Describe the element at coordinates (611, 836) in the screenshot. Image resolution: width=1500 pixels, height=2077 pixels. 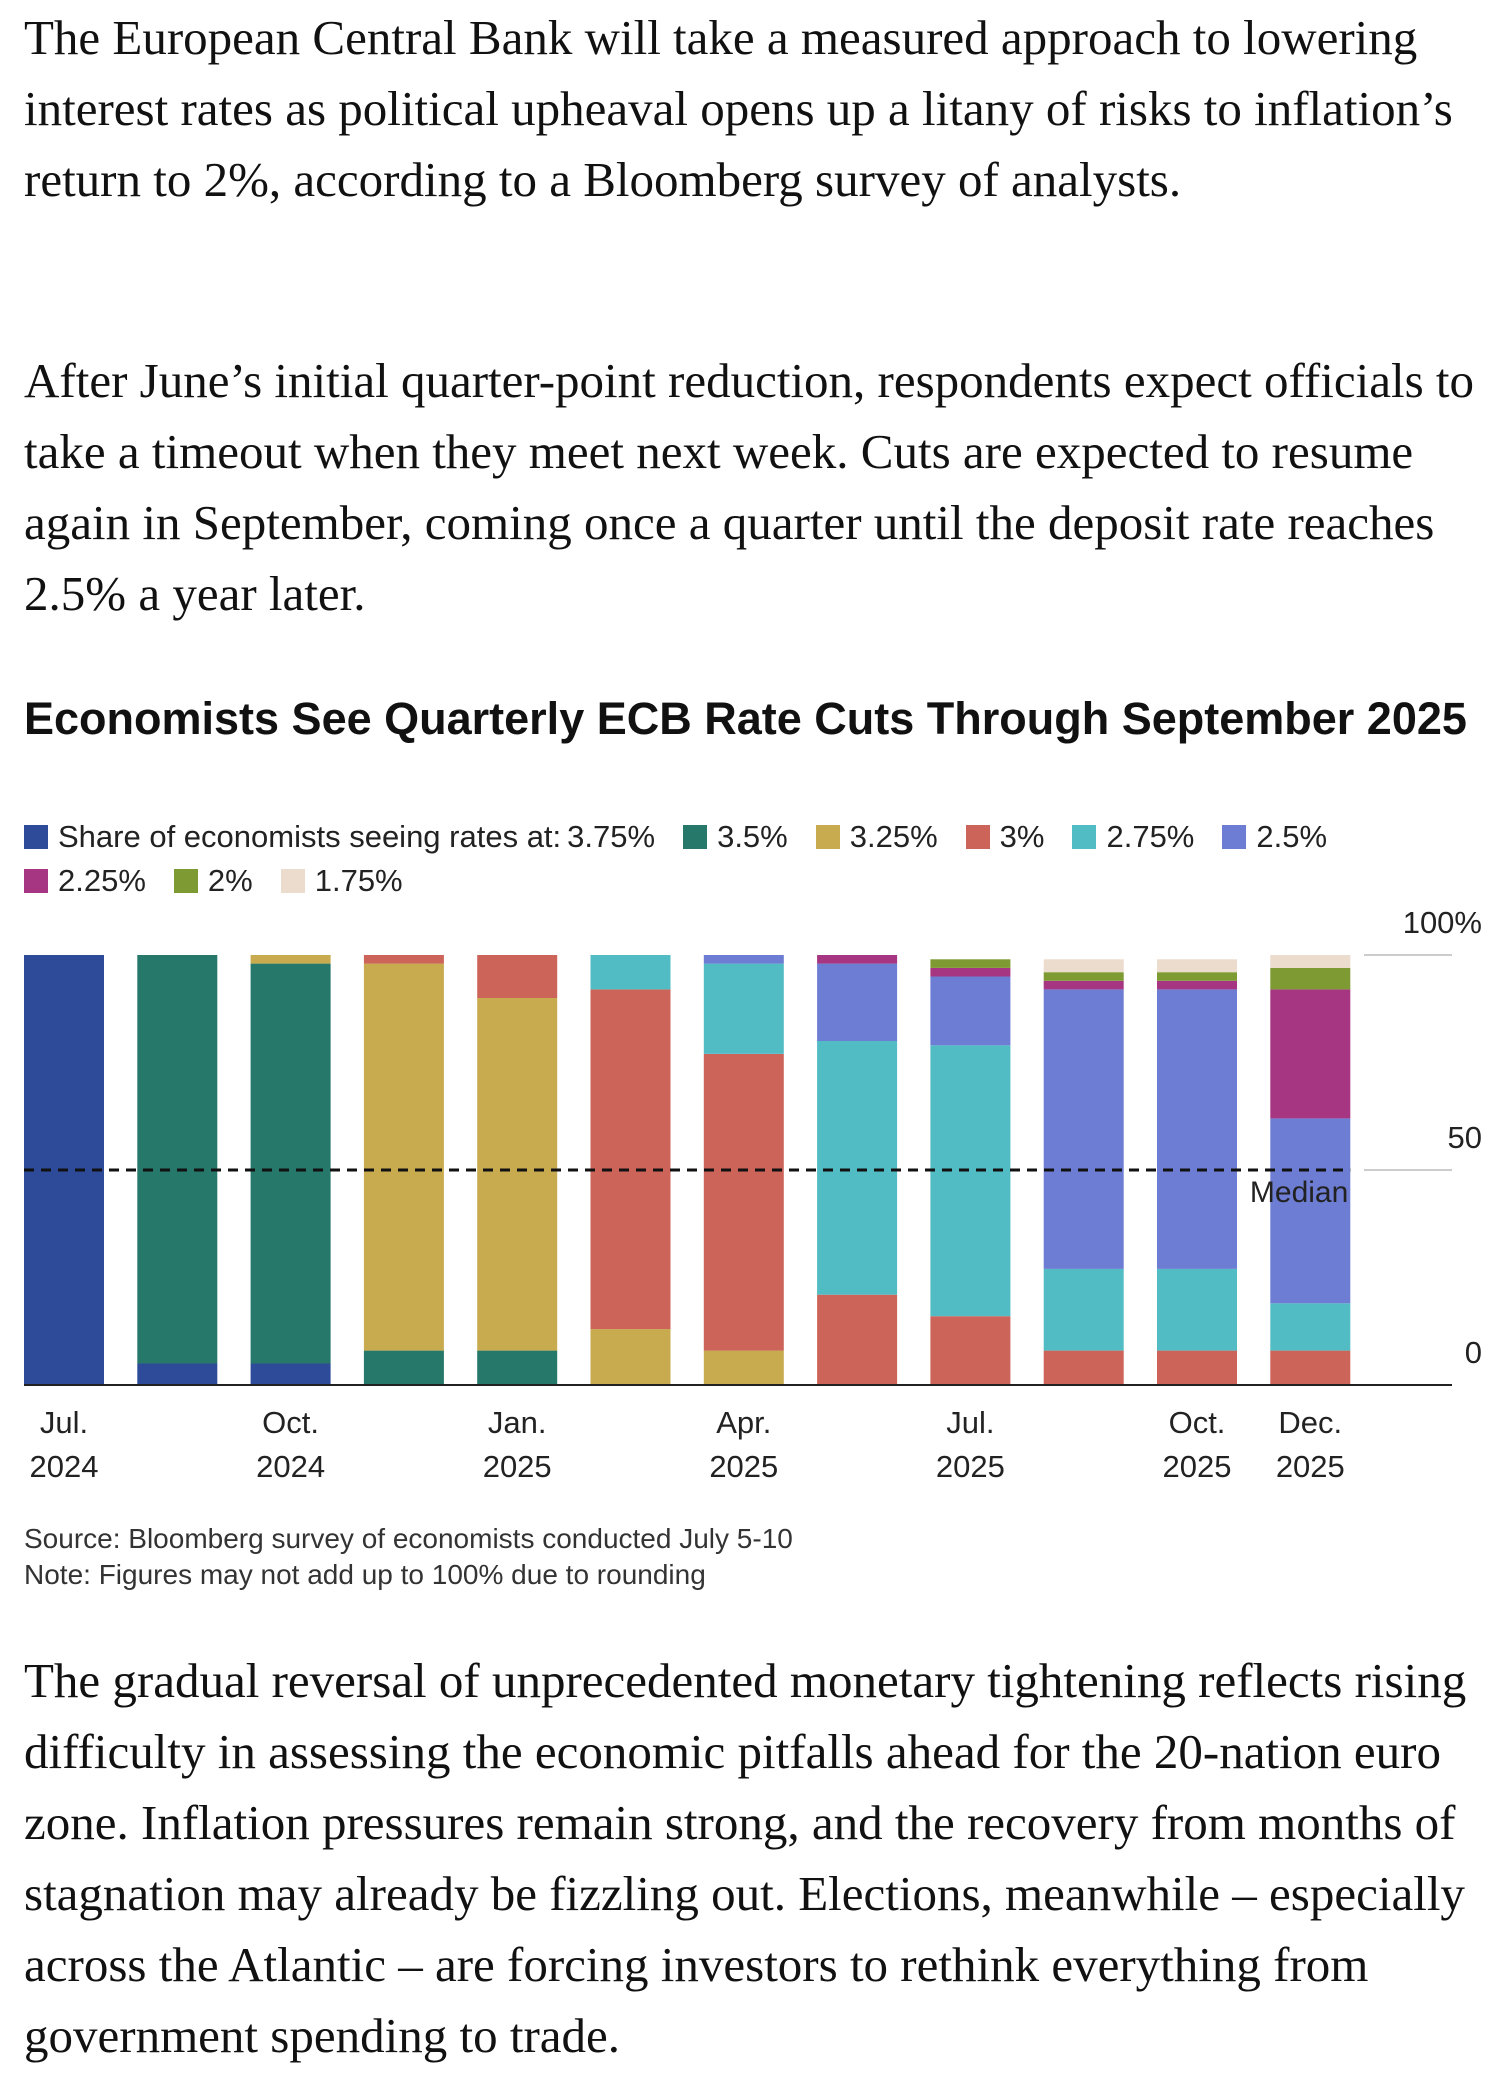
I see `legend-label: 3.75%` at that location.